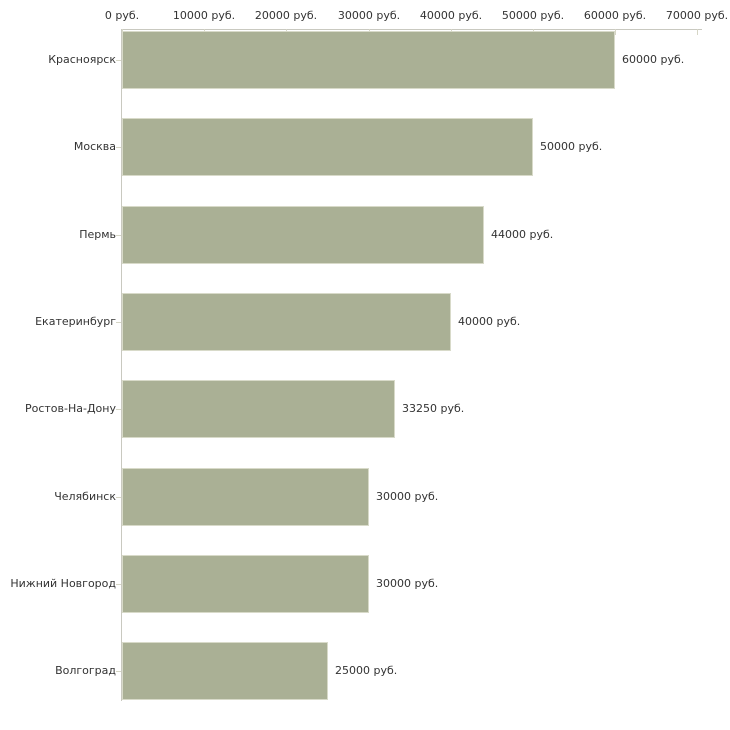 This screenshot has height=730, width=730. Describe the element at coordinates (85, 670) in the screenshot. I see `category-label: Волгоград` at that location.